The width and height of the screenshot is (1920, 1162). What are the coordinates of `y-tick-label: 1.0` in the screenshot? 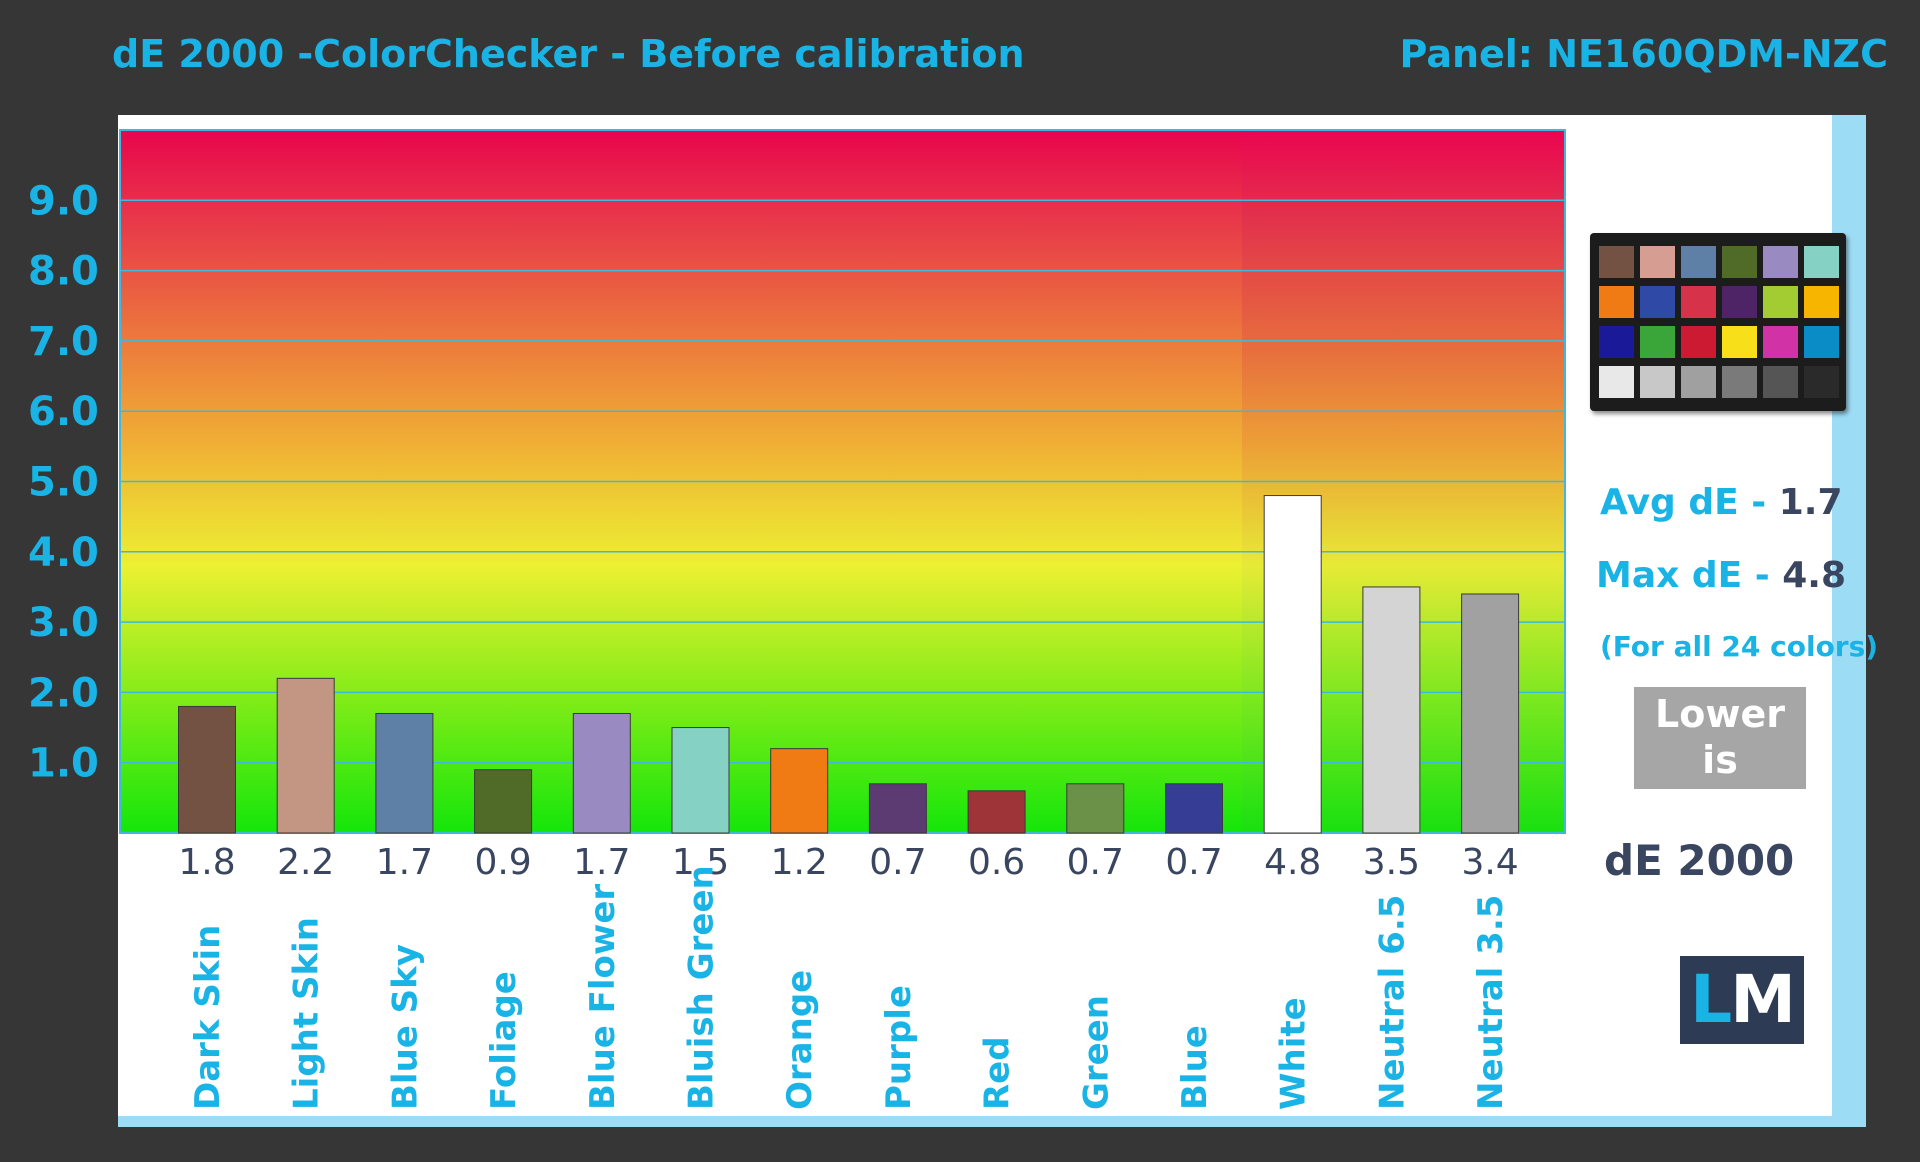 It's located at (63, 764).